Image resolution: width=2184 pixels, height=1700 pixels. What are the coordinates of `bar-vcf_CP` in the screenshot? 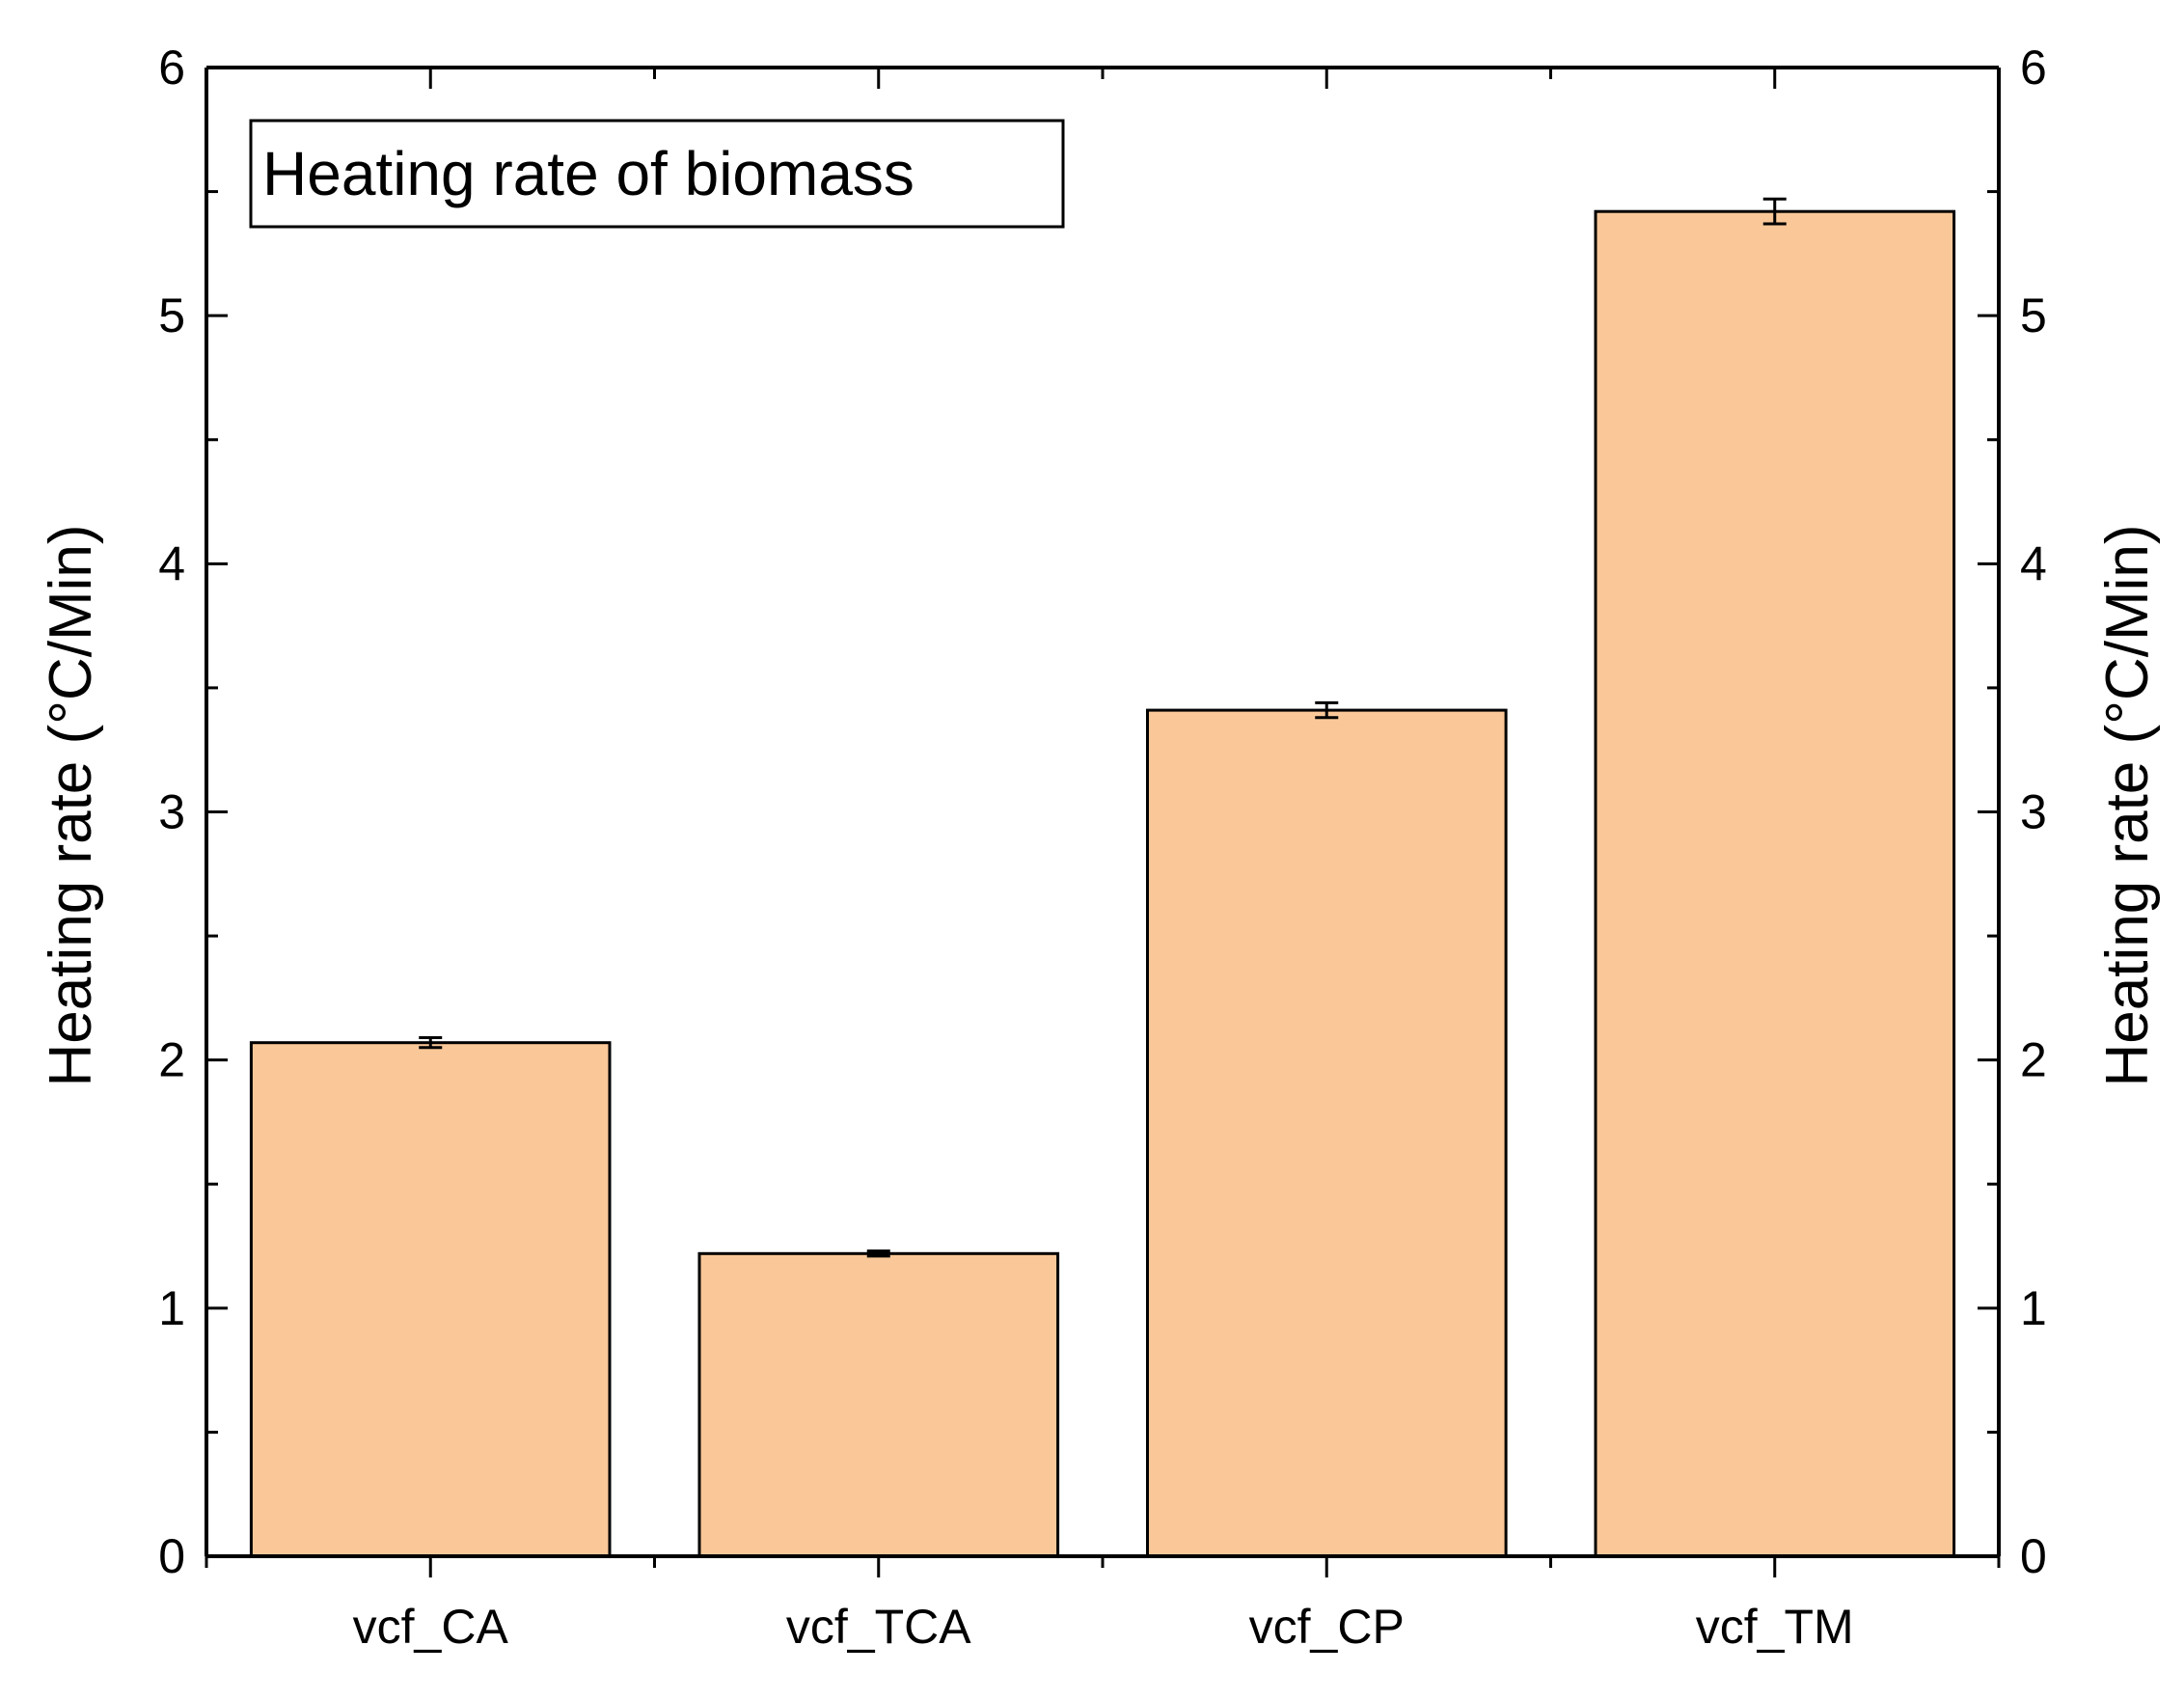 It's located at (1327, 1133).